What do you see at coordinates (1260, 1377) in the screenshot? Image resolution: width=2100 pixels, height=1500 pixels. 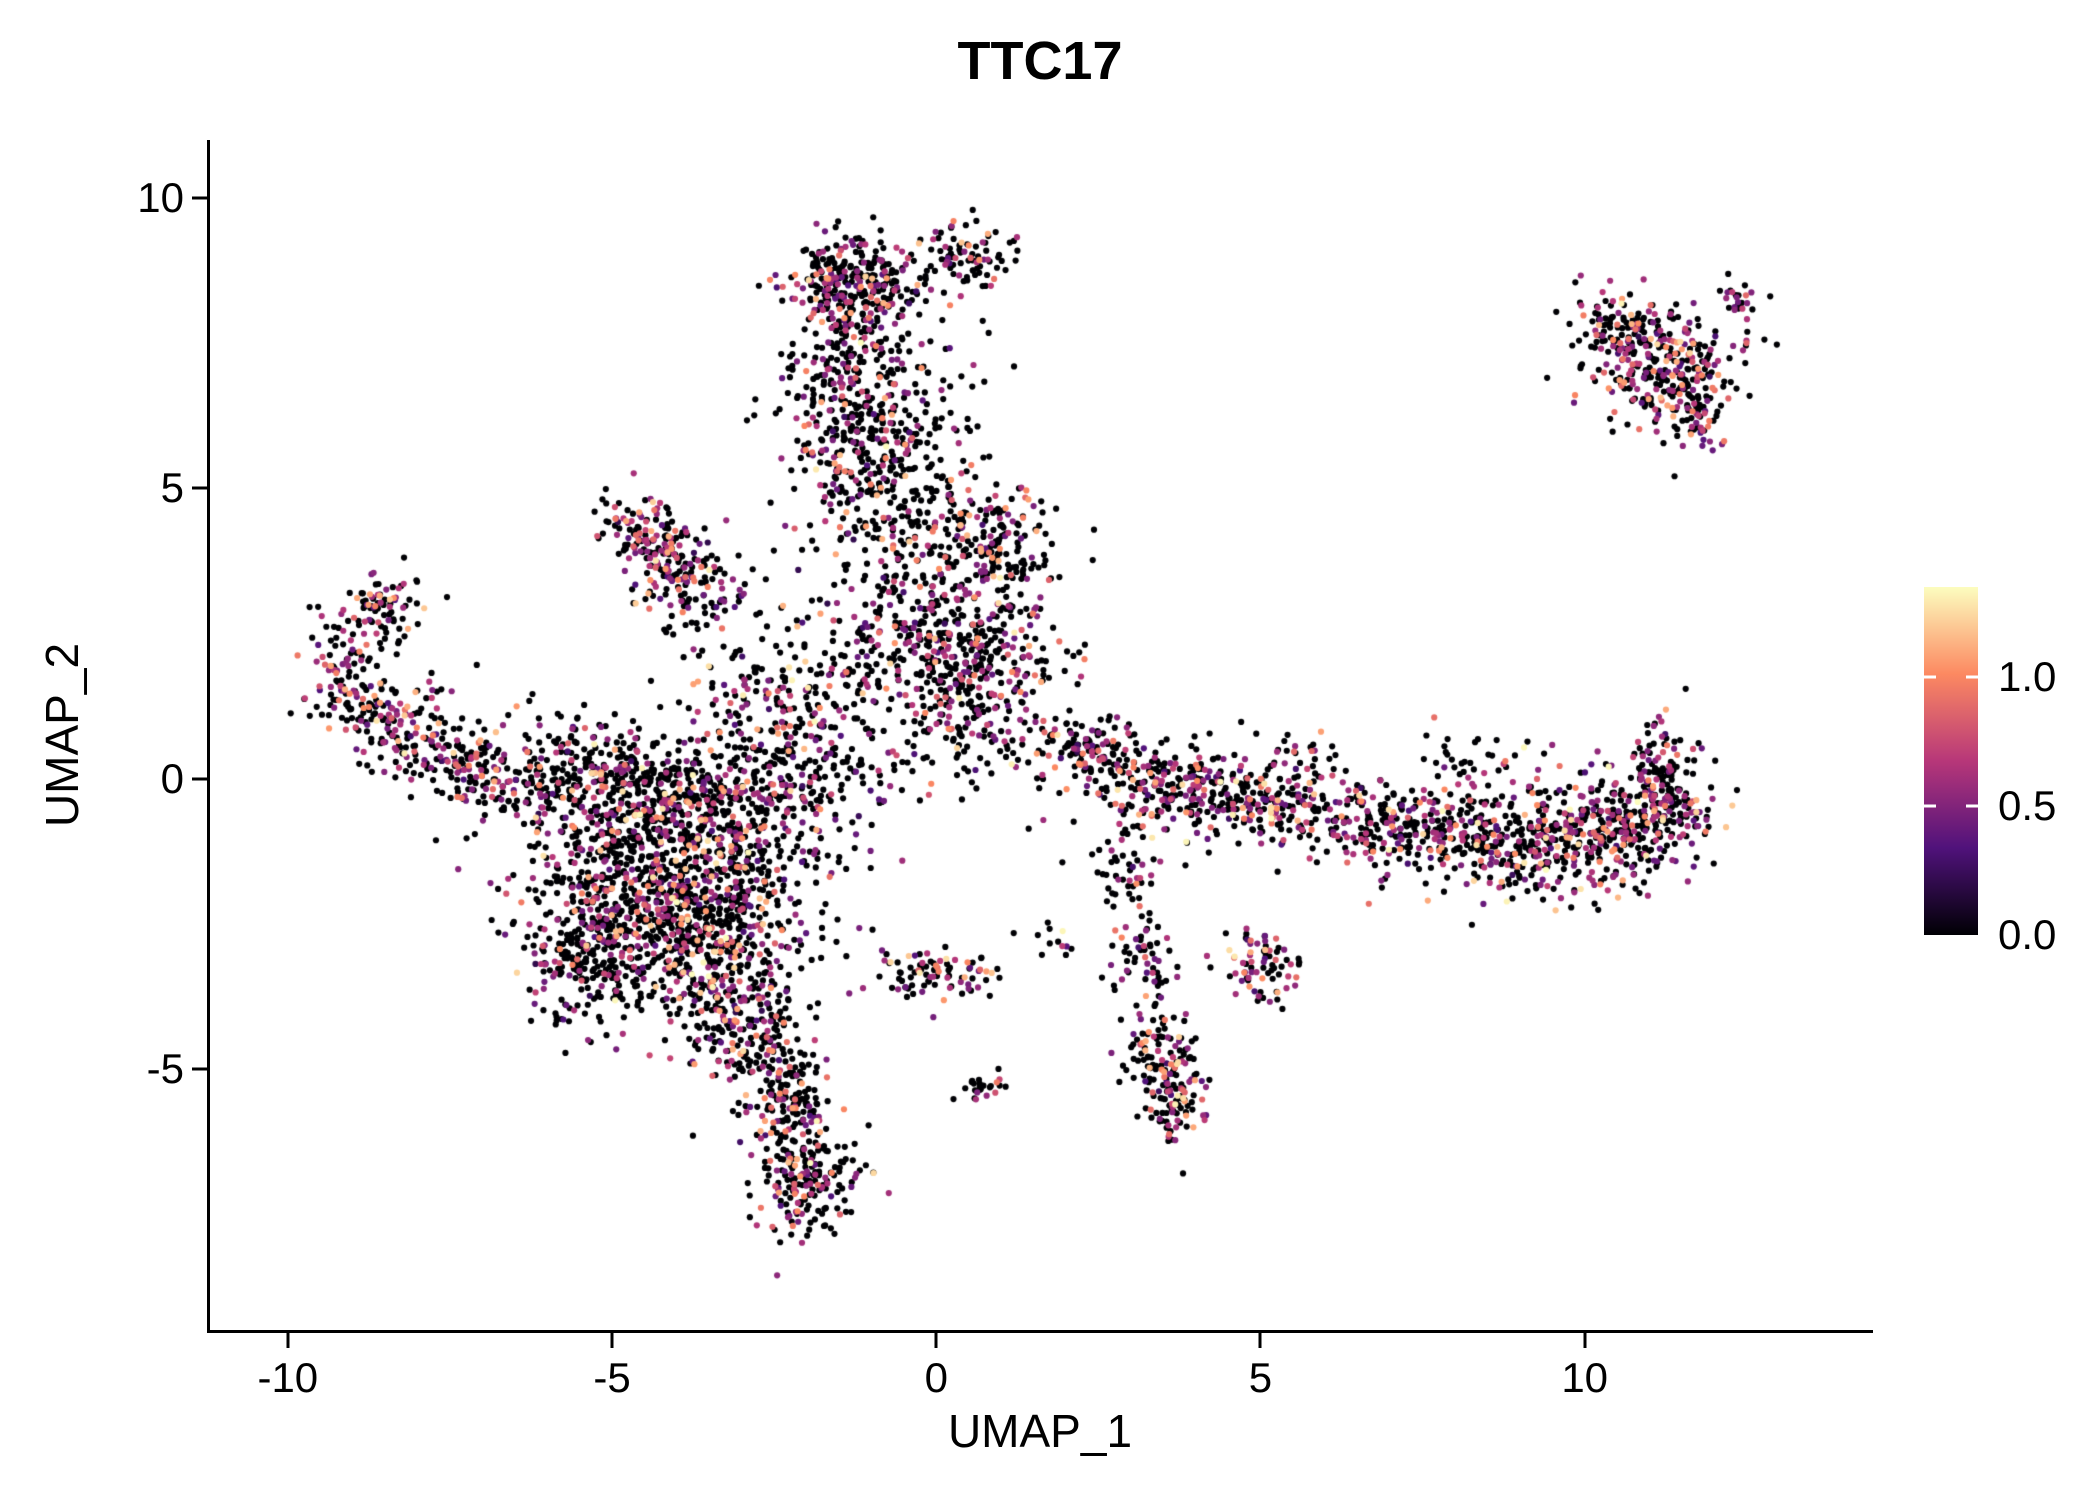 I see `x-axis-tick-label: 5` at bounding box center [1260, 1377].